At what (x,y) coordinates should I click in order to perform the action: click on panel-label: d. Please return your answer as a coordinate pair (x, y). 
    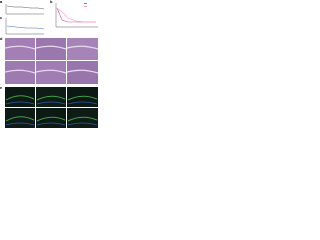
    Looking at the image, I should click on (1, 38).